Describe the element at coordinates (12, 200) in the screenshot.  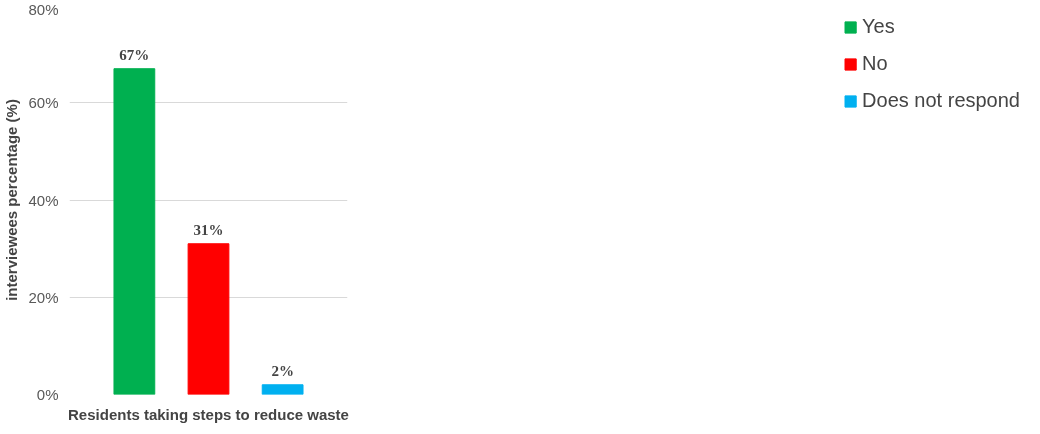
I see `y-axis-title: interviewees percentage (%)` at that location.